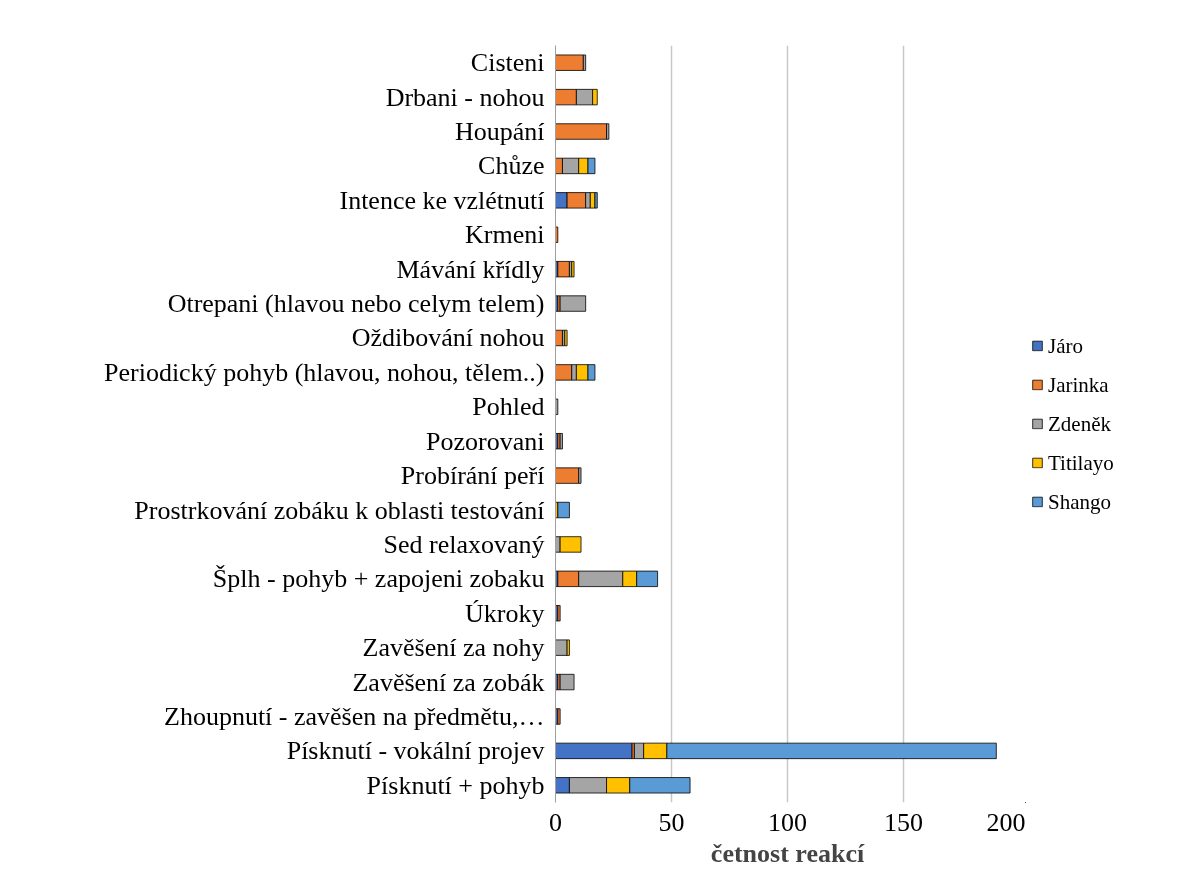  I want to click on y-tick-label: Houpání, so click(499, 132).